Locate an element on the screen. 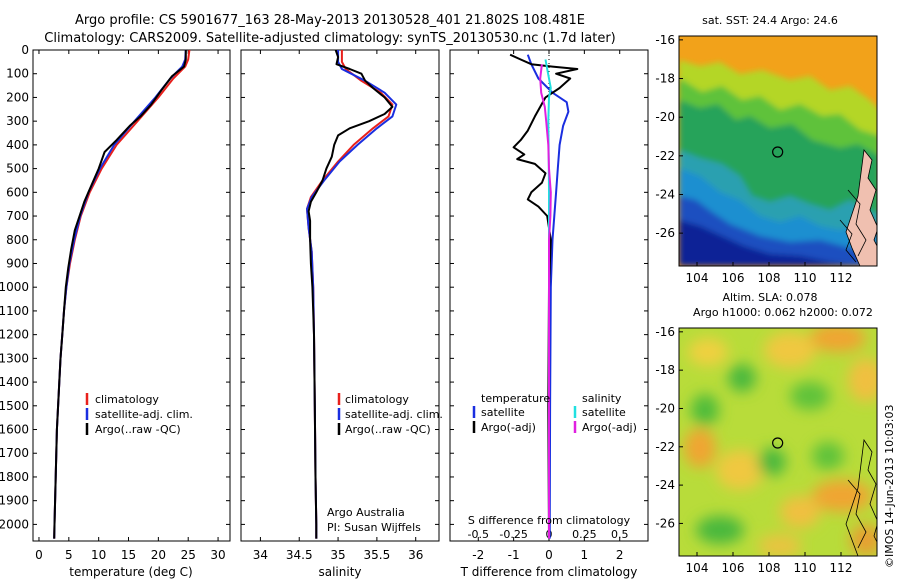  map-y-tick-label: -22 is located at coordinates (665, 156).